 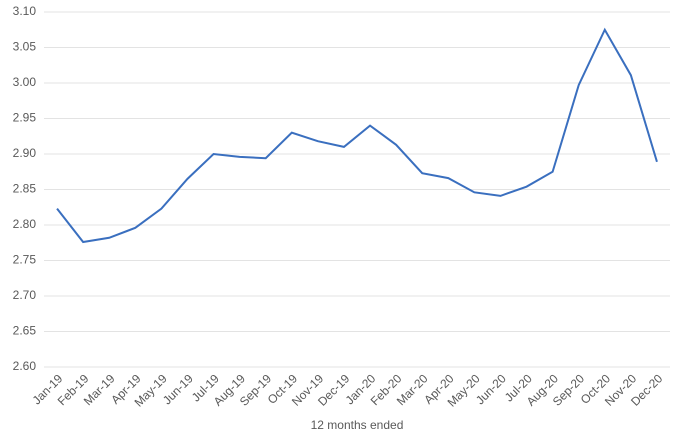 I want to click on y-tick-label: 2.90, so click(x=25, y=153).